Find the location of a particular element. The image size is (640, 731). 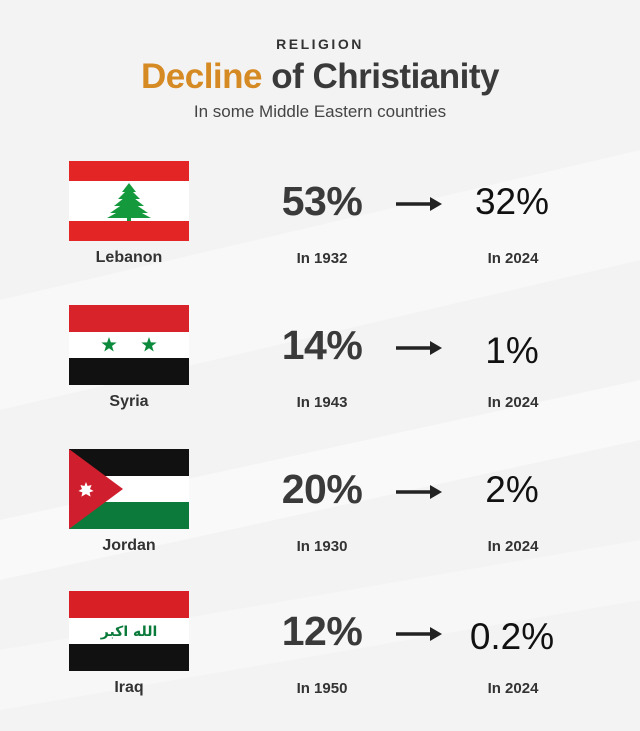

title-rest: of Christianity is located at coordinates (380, 76).